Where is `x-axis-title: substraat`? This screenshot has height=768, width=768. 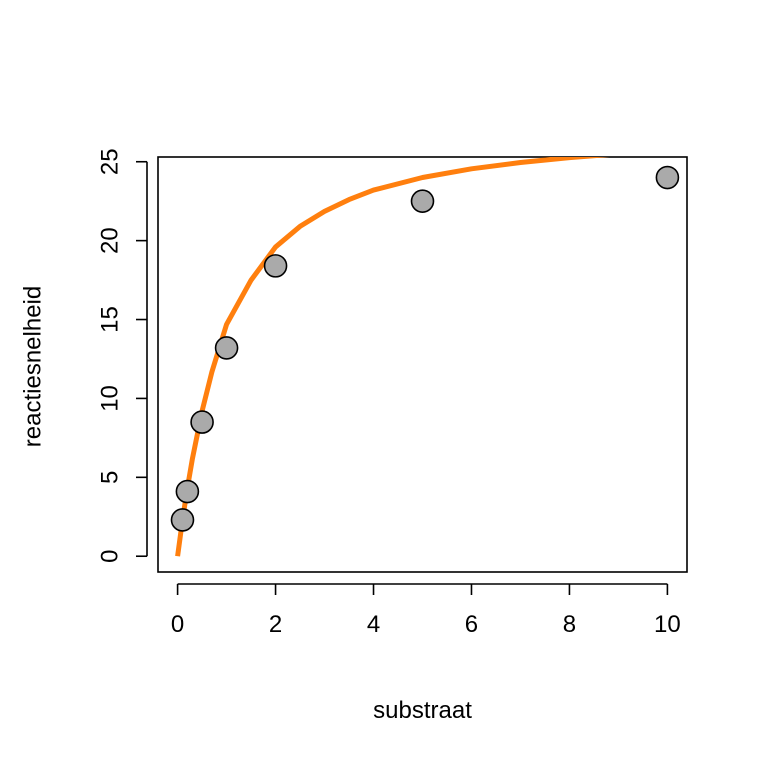
x-axis-title: substraat is located at coordinates (422, 710).